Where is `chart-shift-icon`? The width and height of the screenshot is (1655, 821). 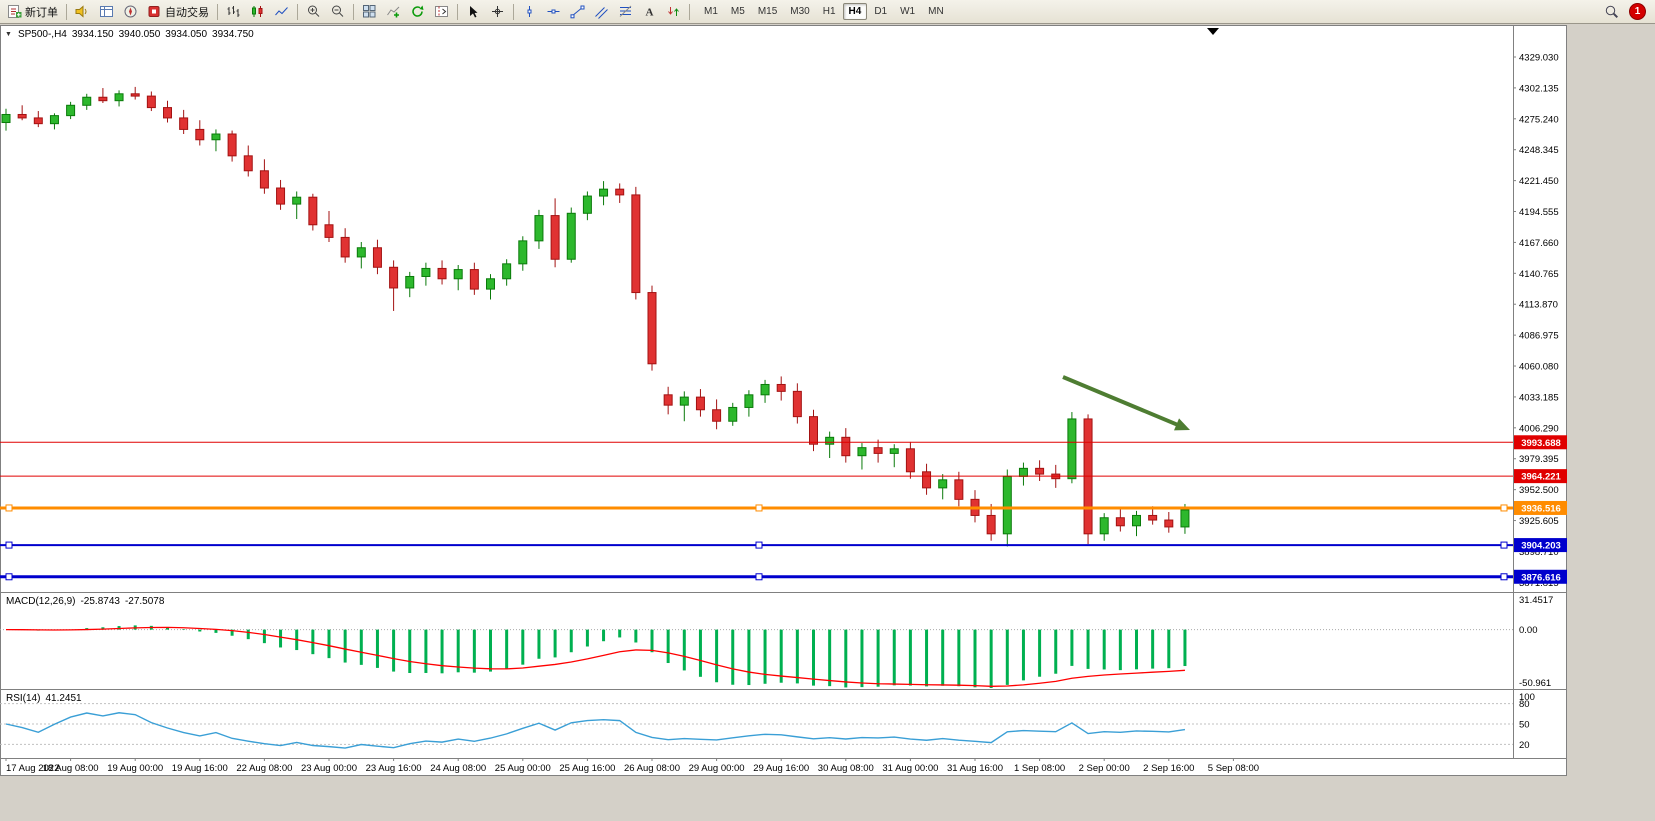
chart-shift-icon is located at coordinates (441, 11).